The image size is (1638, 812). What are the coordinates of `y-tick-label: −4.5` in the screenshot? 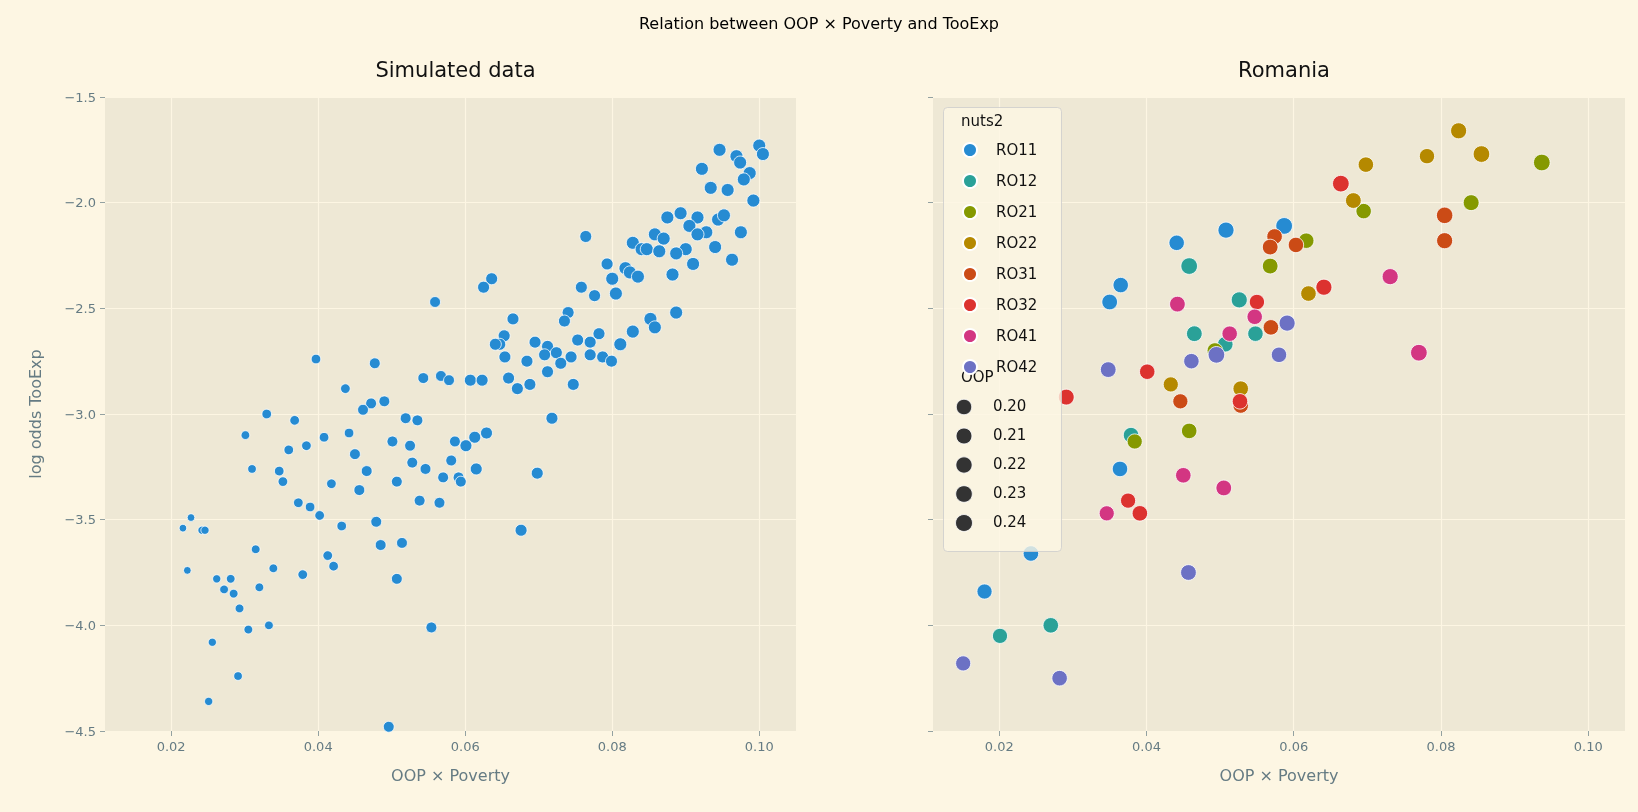 It's located at (80, 731).